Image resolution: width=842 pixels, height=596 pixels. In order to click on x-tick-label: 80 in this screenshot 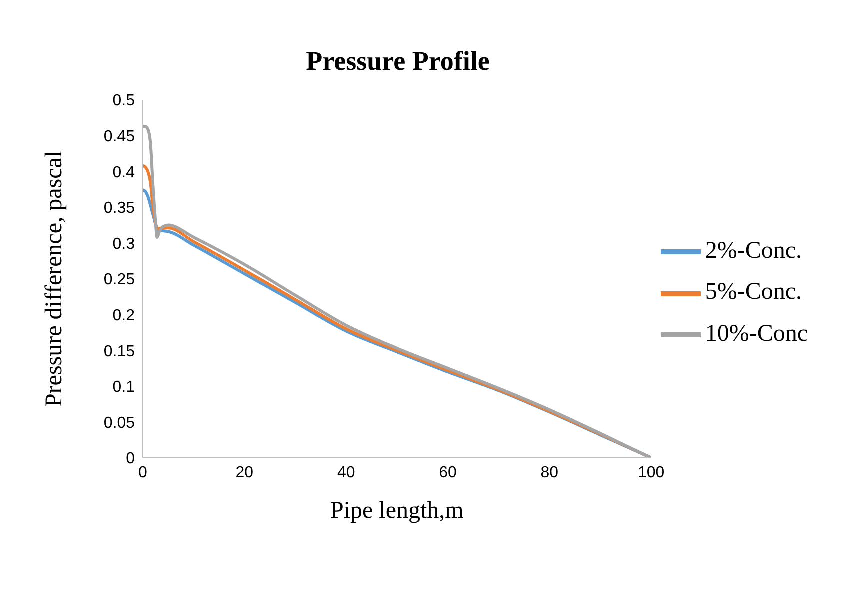, I will do `click(549, 473)`.